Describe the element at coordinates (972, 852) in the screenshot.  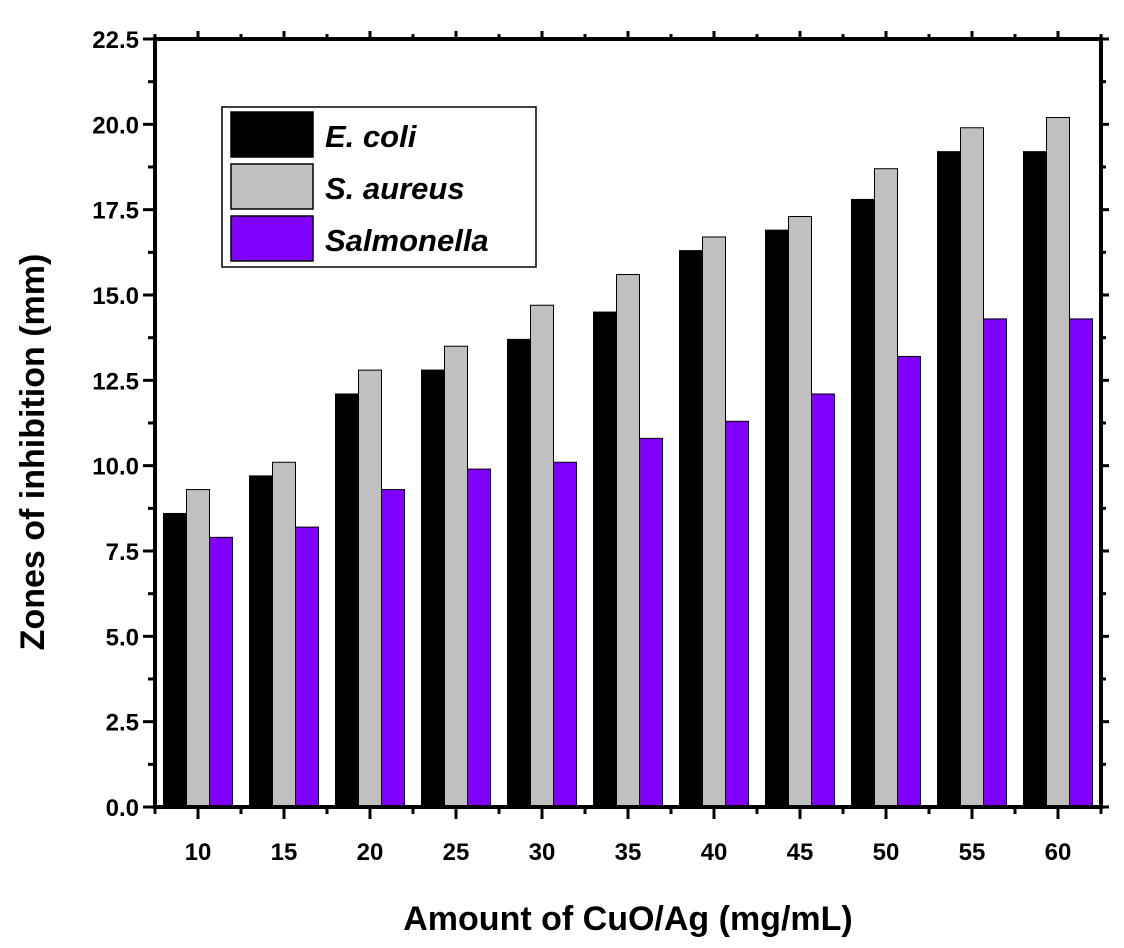
I see `x-tick-label: 55` at that location.